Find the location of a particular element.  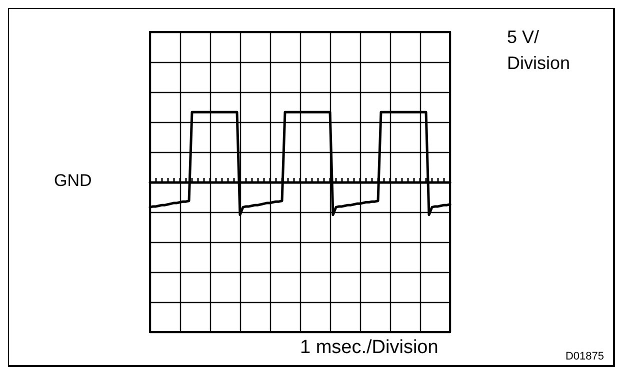

text: 5 V/ Division is located at coordinates (538, 50).